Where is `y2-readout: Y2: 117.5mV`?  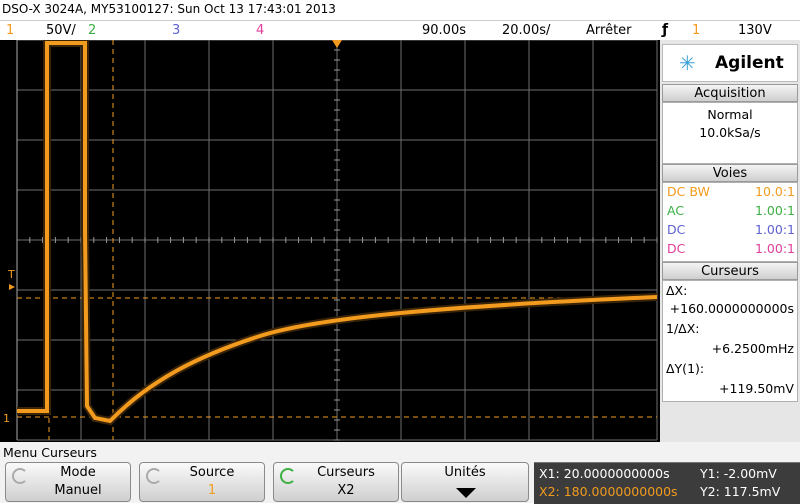 y2-readout: Y2: 117.5mV is located at coordinates (740, 491).